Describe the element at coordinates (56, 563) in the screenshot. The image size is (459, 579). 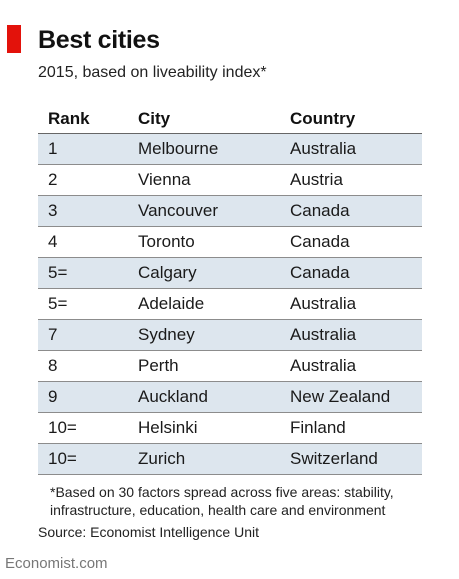
I see `brand-logo-text: Economist.com` at that location.